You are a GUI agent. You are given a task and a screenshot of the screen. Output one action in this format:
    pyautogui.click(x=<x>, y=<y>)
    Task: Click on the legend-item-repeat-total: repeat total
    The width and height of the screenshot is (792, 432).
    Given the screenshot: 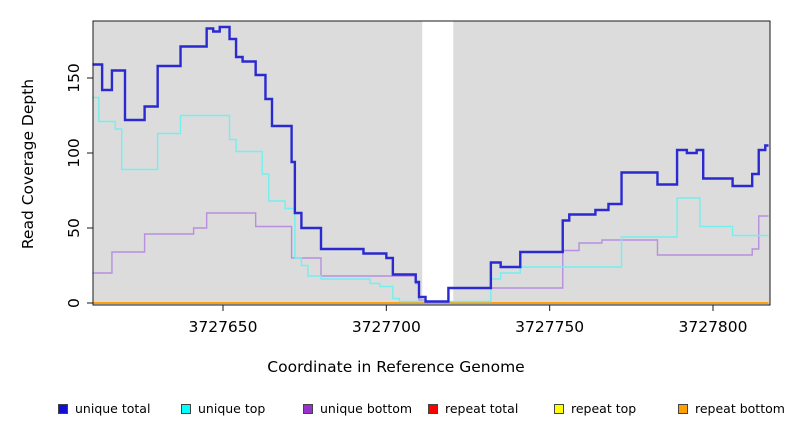 What is the action you would take?
    pyautogui.click(x=473, y=409)
    